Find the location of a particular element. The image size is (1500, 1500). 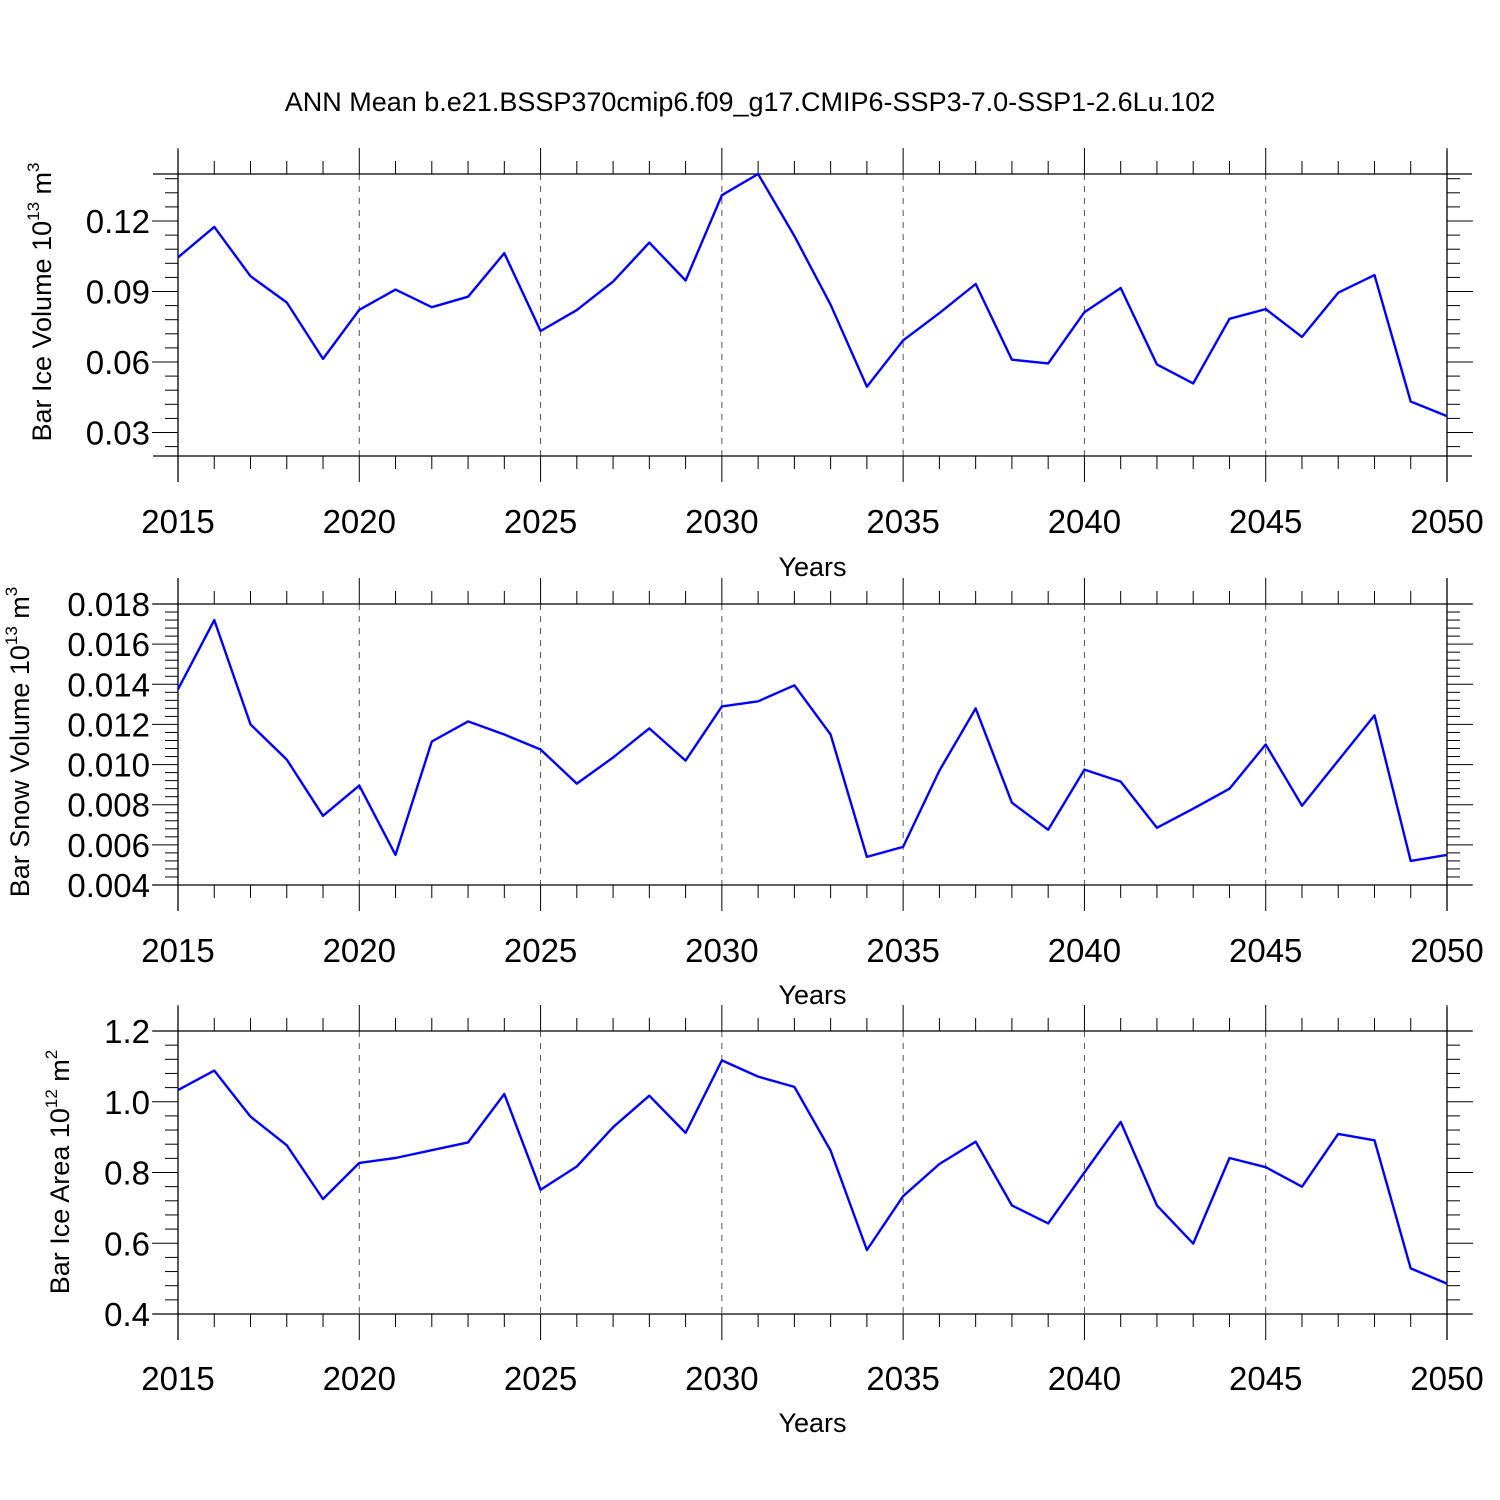

y-tick-label: 0.014 is located at coordinates (108, 684).